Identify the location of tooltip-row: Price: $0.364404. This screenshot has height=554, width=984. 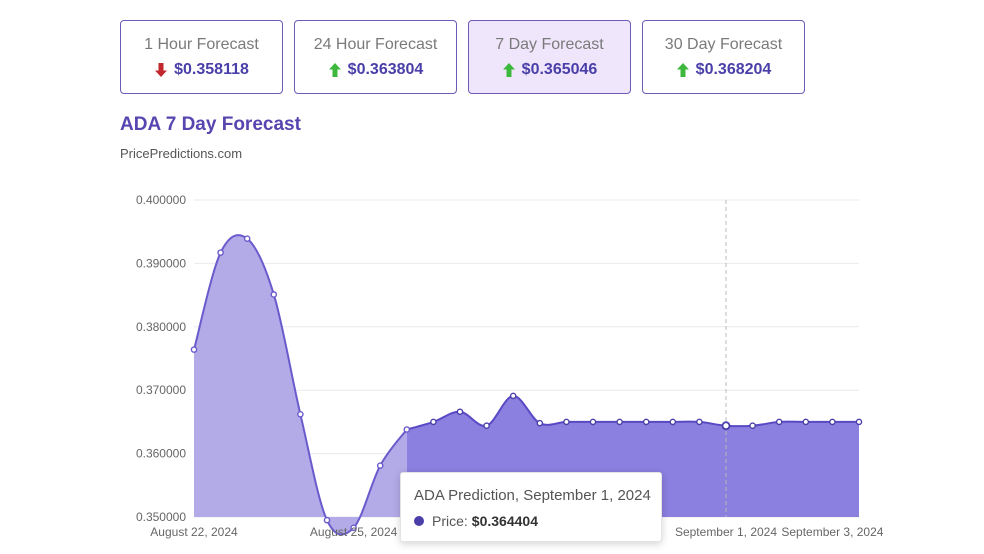
(537, 521).